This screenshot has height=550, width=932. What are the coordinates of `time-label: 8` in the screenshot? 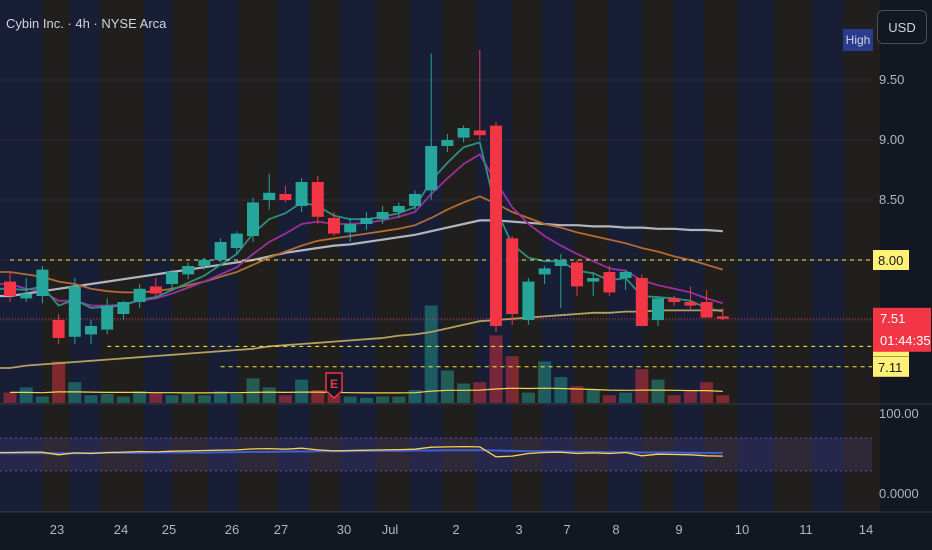 It's located at (615, 529).